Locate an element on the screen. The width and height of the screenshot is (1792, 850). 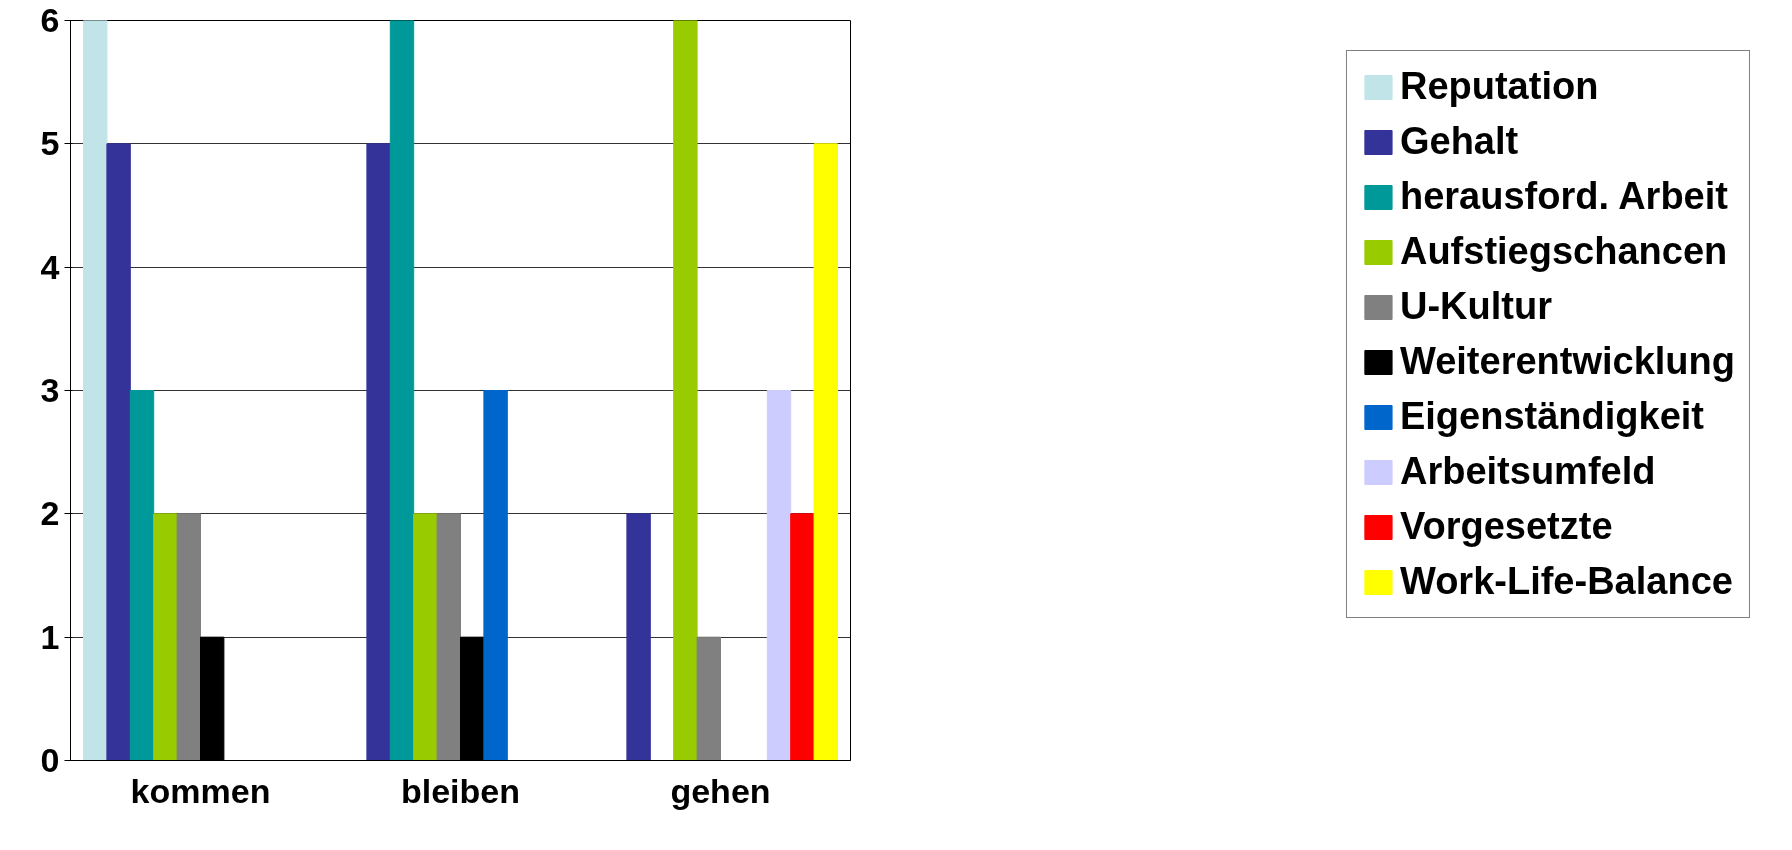
x-tick-label: bleiben is located at coordinates (460, 790).